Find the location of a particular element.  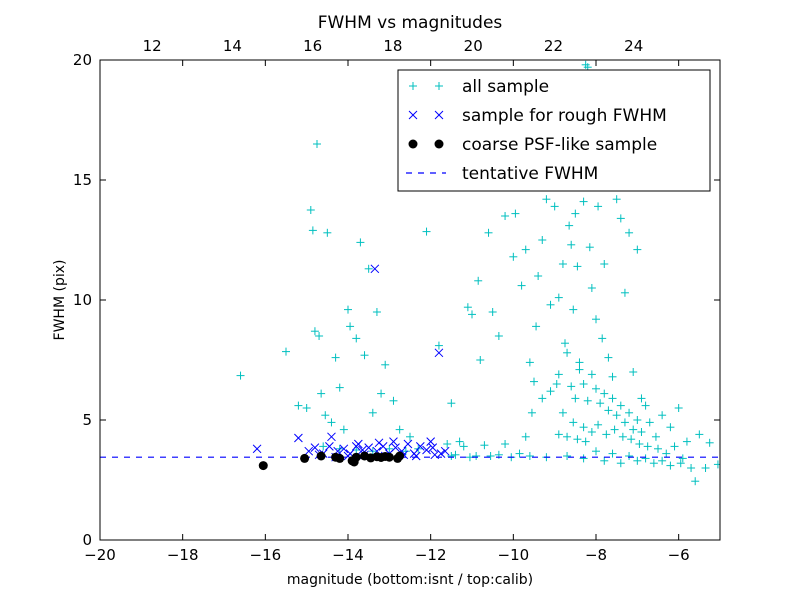

x-tick-label: −20 is located at coordinates (100, 555).